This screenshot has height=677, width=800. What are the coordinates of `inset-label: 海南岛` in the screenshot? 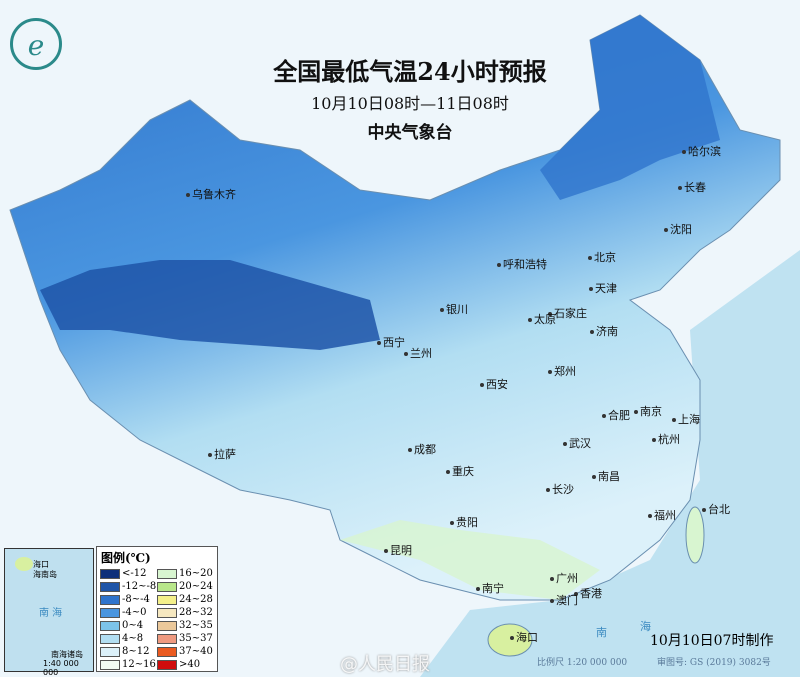 It's located at (45, 574).